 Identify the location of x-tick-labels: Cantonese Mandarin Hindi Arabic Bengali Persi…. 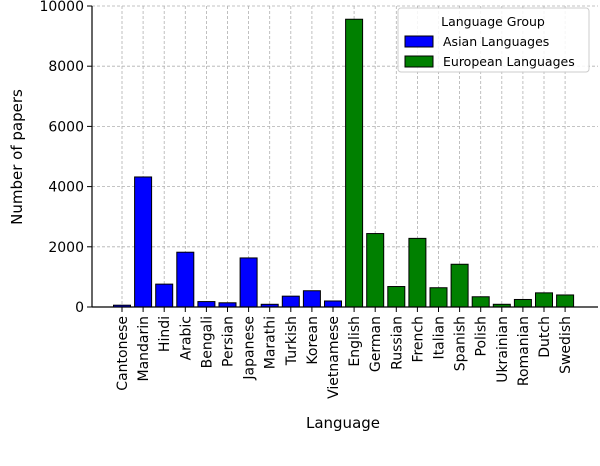
(344, 357).